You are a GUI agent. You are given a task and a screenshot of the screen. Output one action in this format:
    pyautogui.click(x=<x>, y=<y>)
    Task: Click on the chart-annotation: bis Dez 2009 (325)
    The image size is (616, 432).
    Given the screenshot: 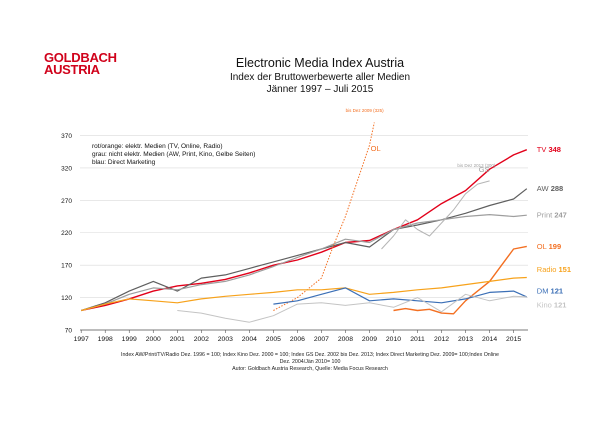 What is the action you would take?
    pyautogui.click(x=365, y=110)
    